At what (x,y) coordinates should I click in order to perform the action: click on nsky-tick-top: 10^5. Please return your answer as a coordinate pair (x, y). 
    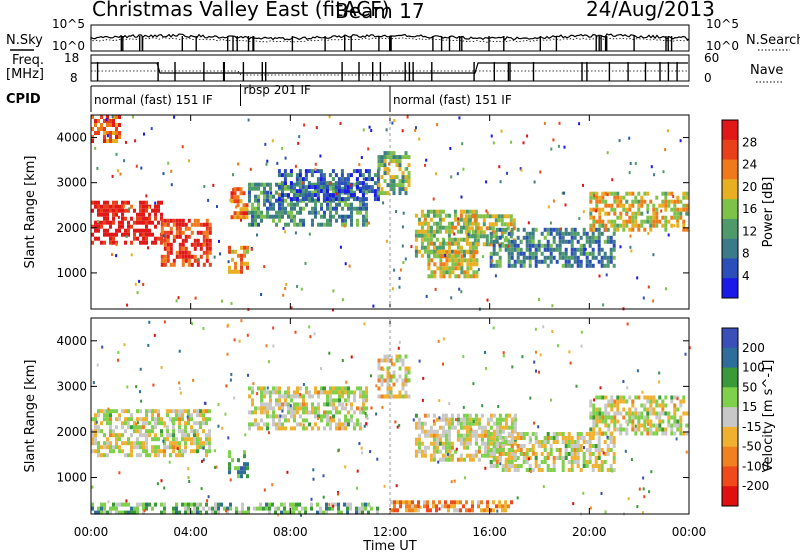
    Looking at the image, I should click on (68, 24).